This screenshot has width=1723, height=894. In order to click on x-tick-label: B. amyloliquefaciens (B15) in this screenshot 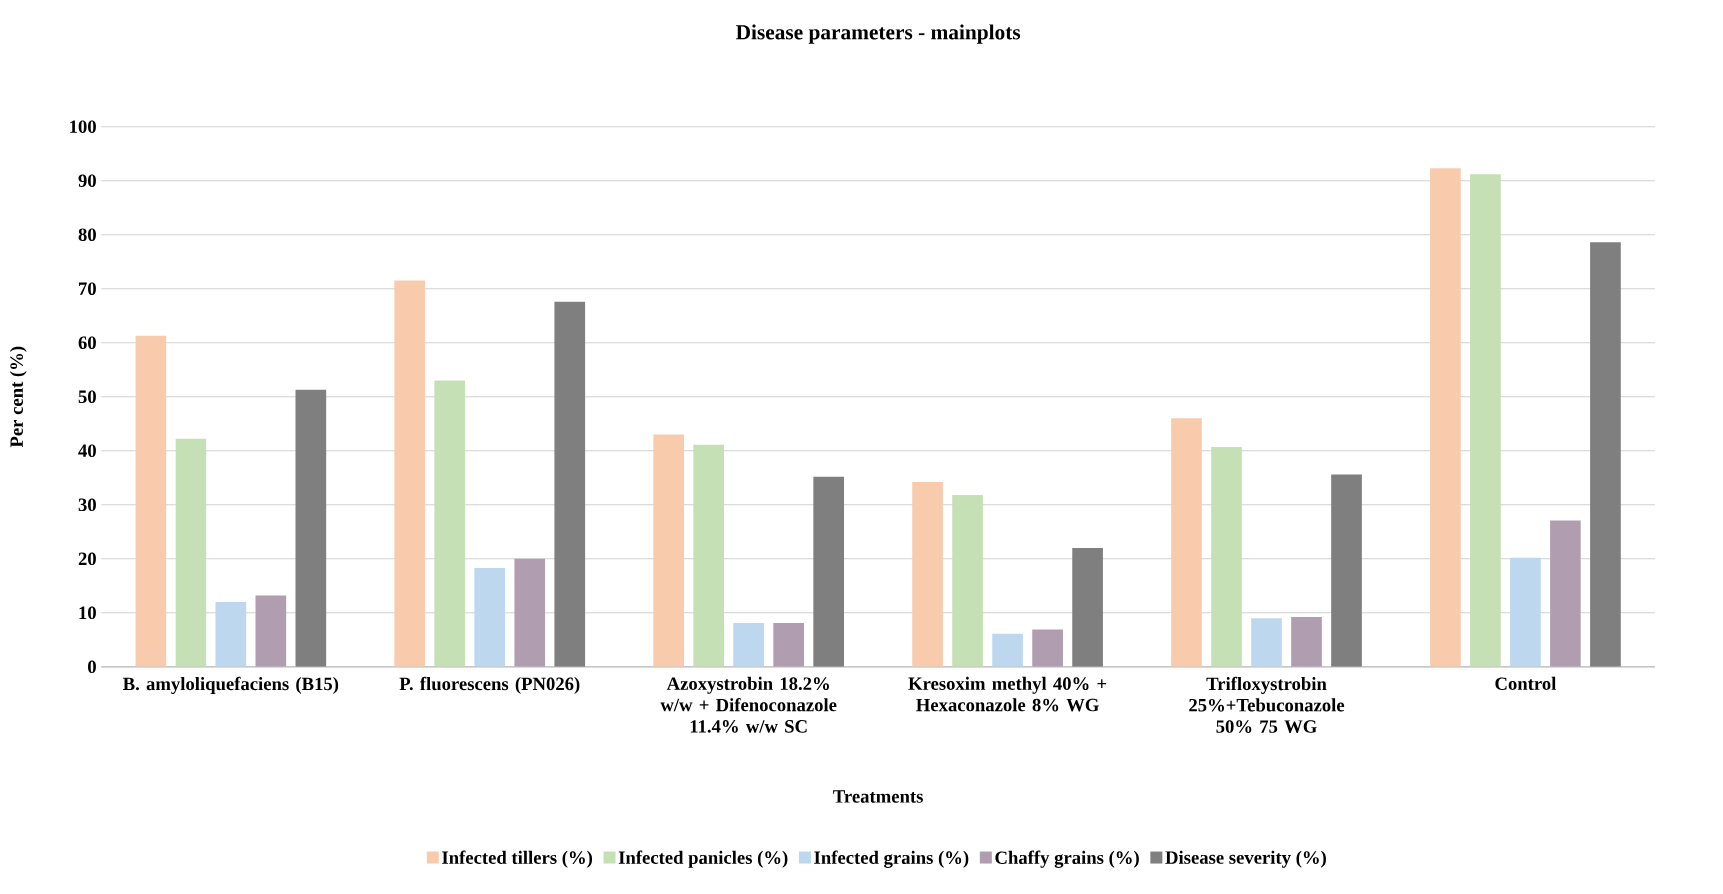, I will do `click(231, 686)`.